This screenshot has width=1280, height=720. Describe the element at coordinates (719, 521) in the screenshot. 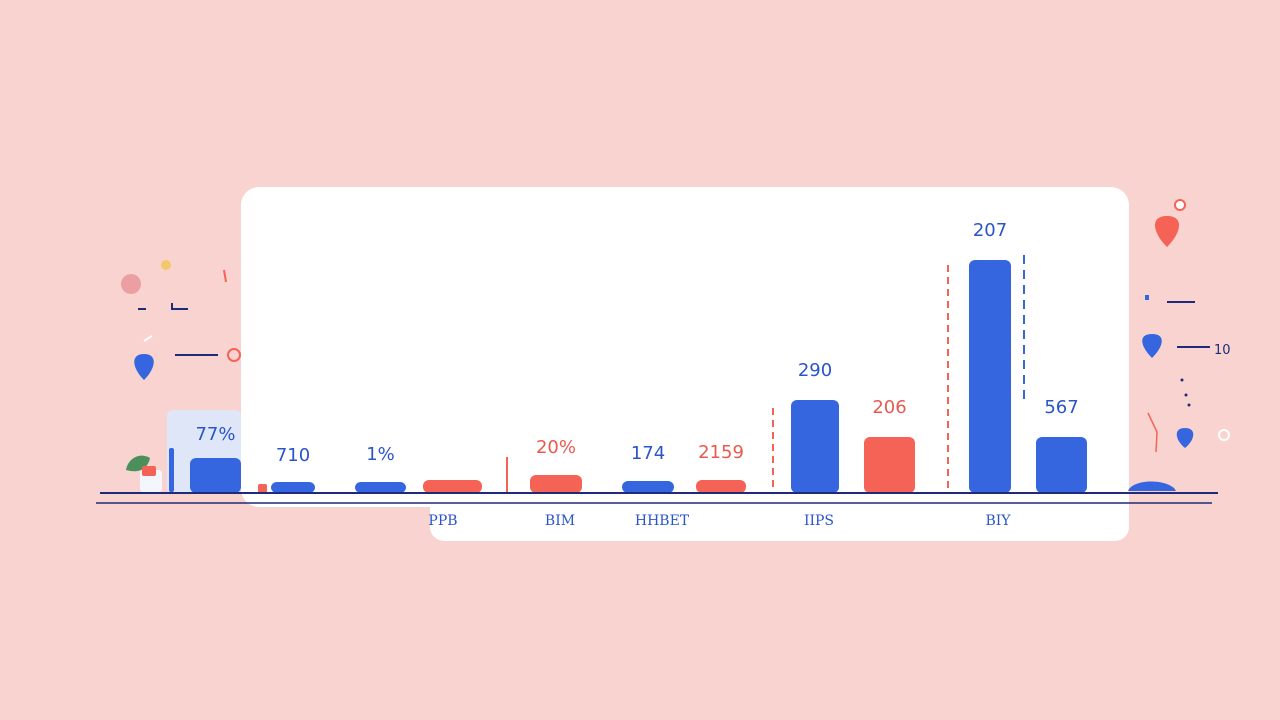

I see `category-labels: PPB BIM HHBET IIPS BIY` at that location.